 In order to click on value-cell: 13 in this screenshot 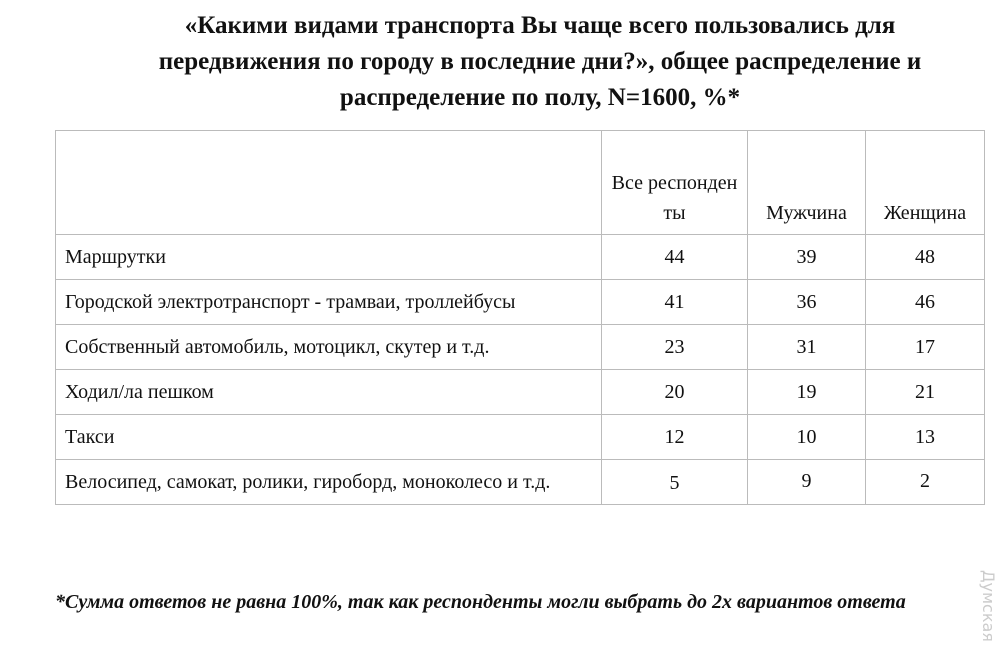, I will do `click(925, 437)`.